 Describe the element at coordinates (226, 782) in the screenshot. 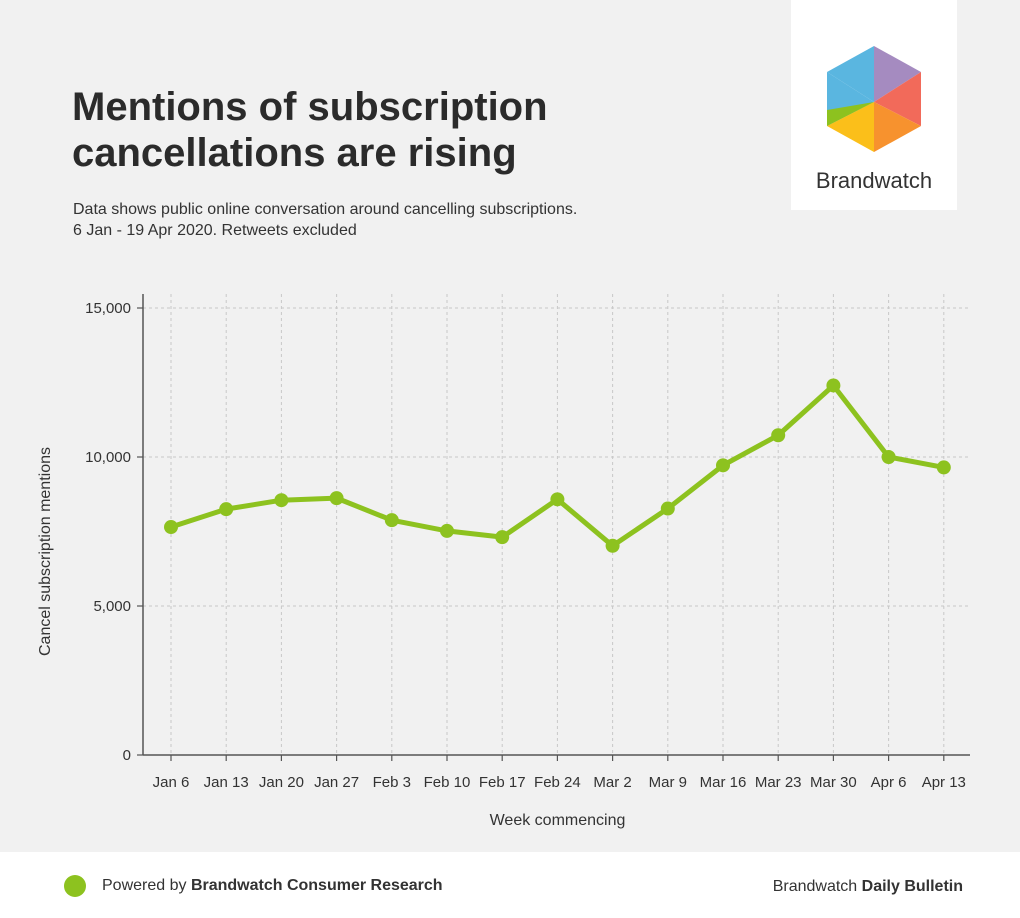

I see `x-tick-label: Jan 13` at that location.